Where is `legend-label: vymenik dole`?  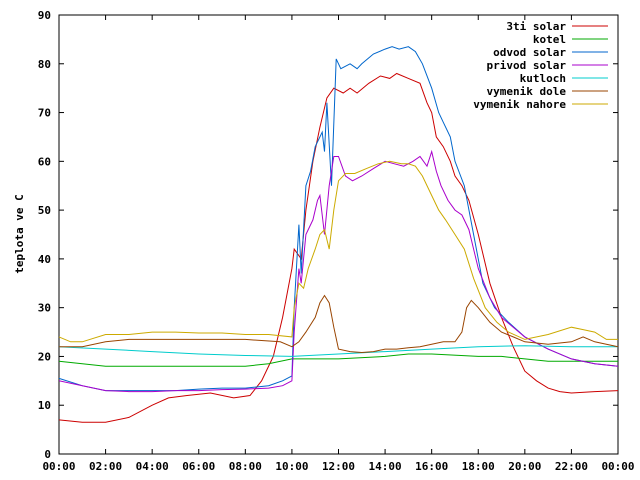
legend-label: vymenik dole is located at coordinates (527, 91).